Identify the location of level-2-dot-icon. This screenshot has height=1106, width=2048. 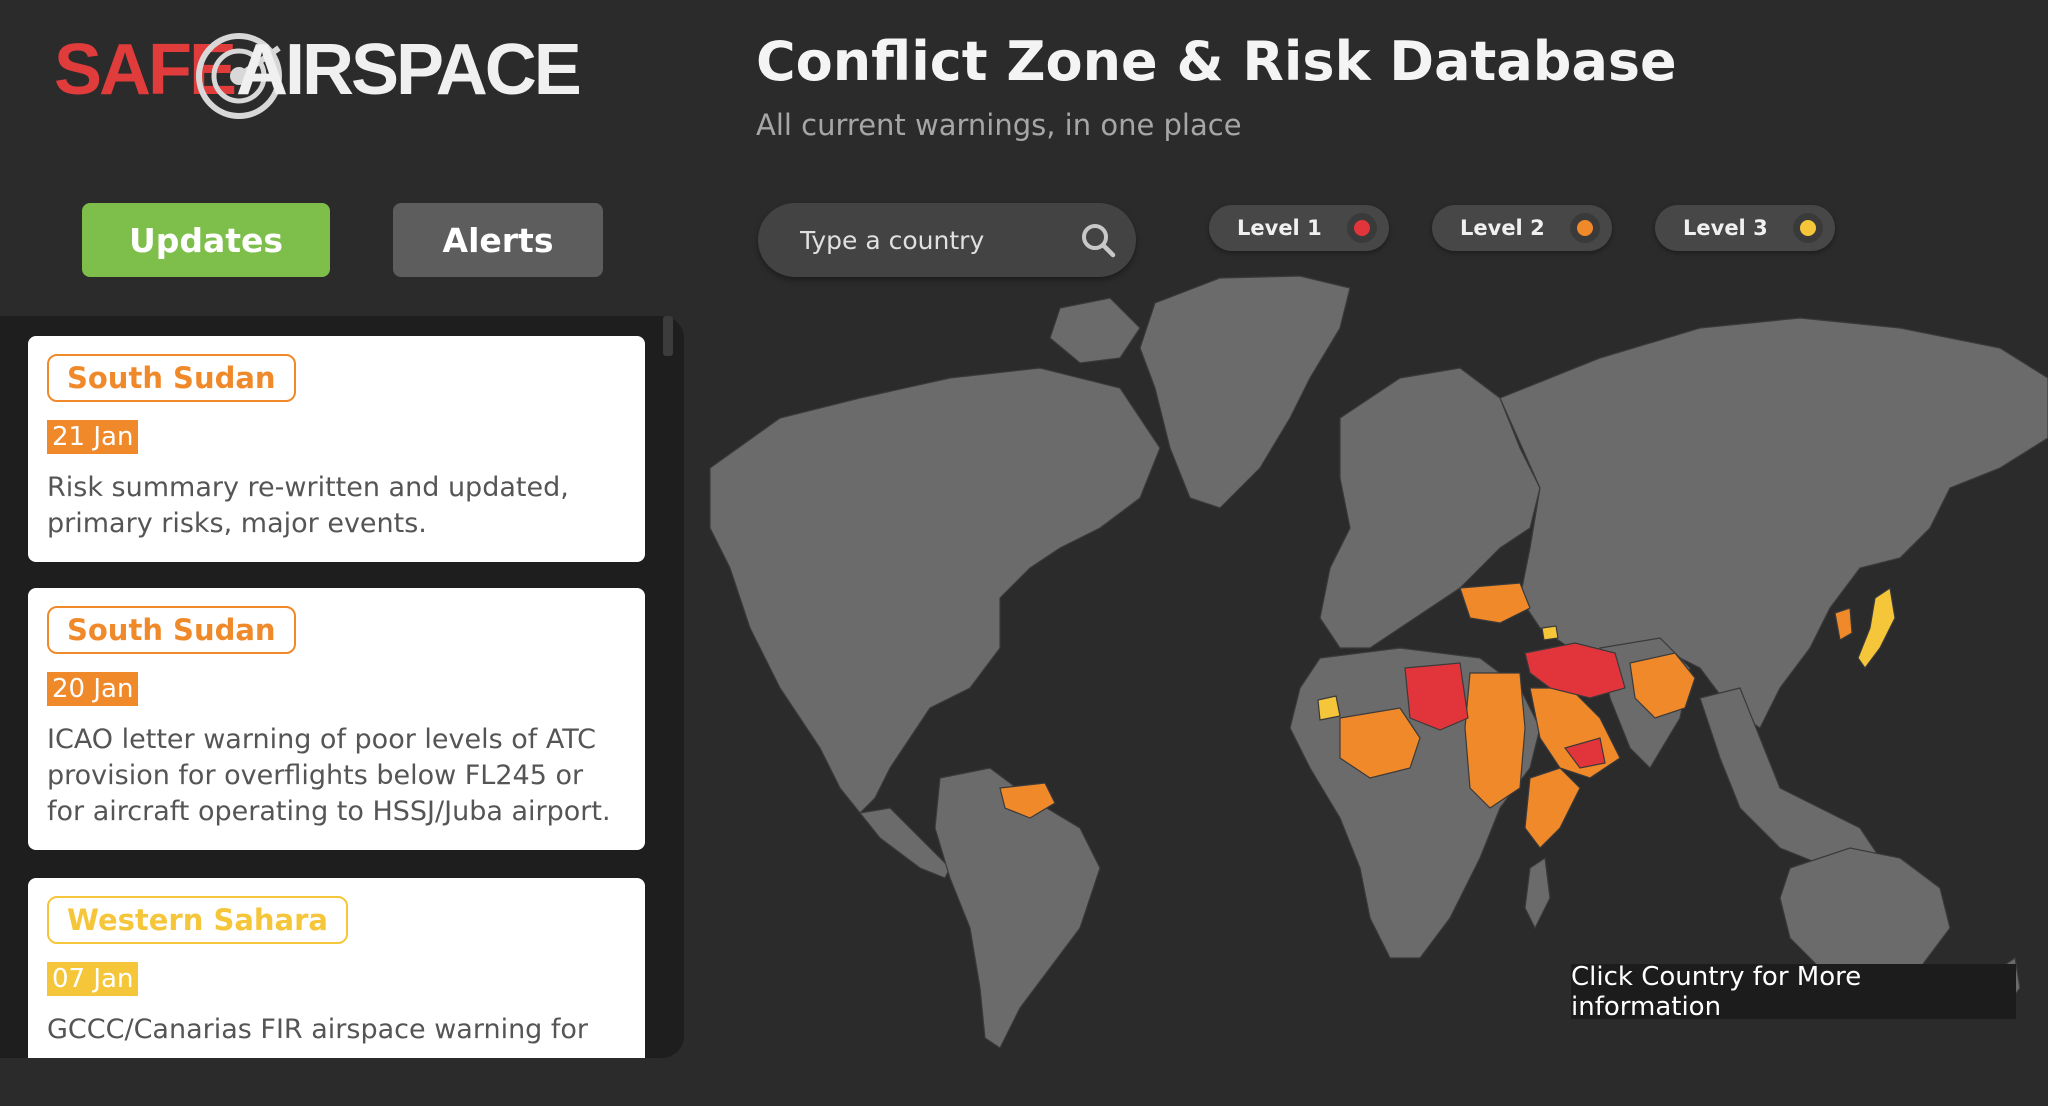
(1585, 228).